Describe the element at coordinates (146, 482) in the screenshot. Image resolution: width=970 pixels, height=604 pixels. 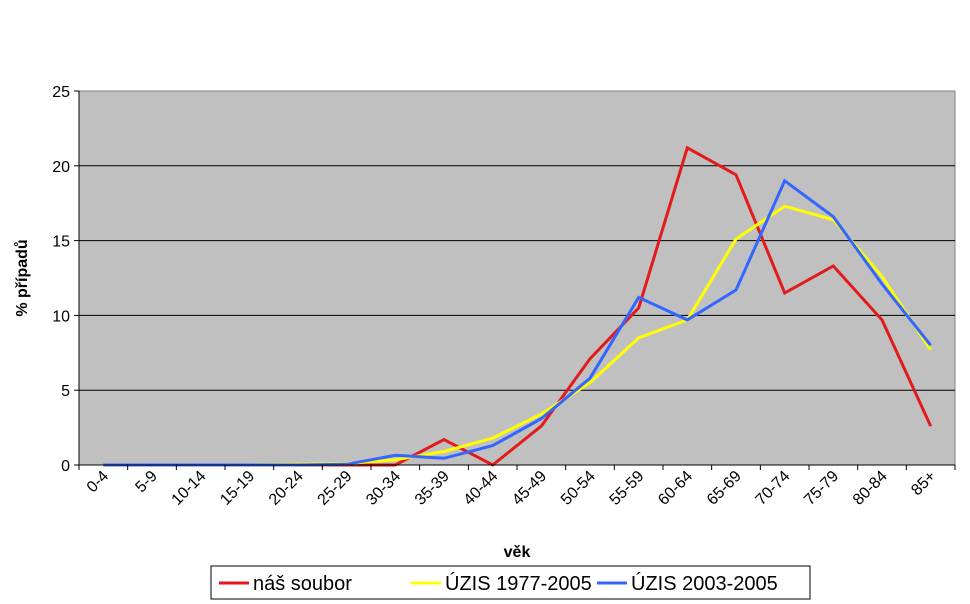
I see `x-tick-label: 5-9` at that location.